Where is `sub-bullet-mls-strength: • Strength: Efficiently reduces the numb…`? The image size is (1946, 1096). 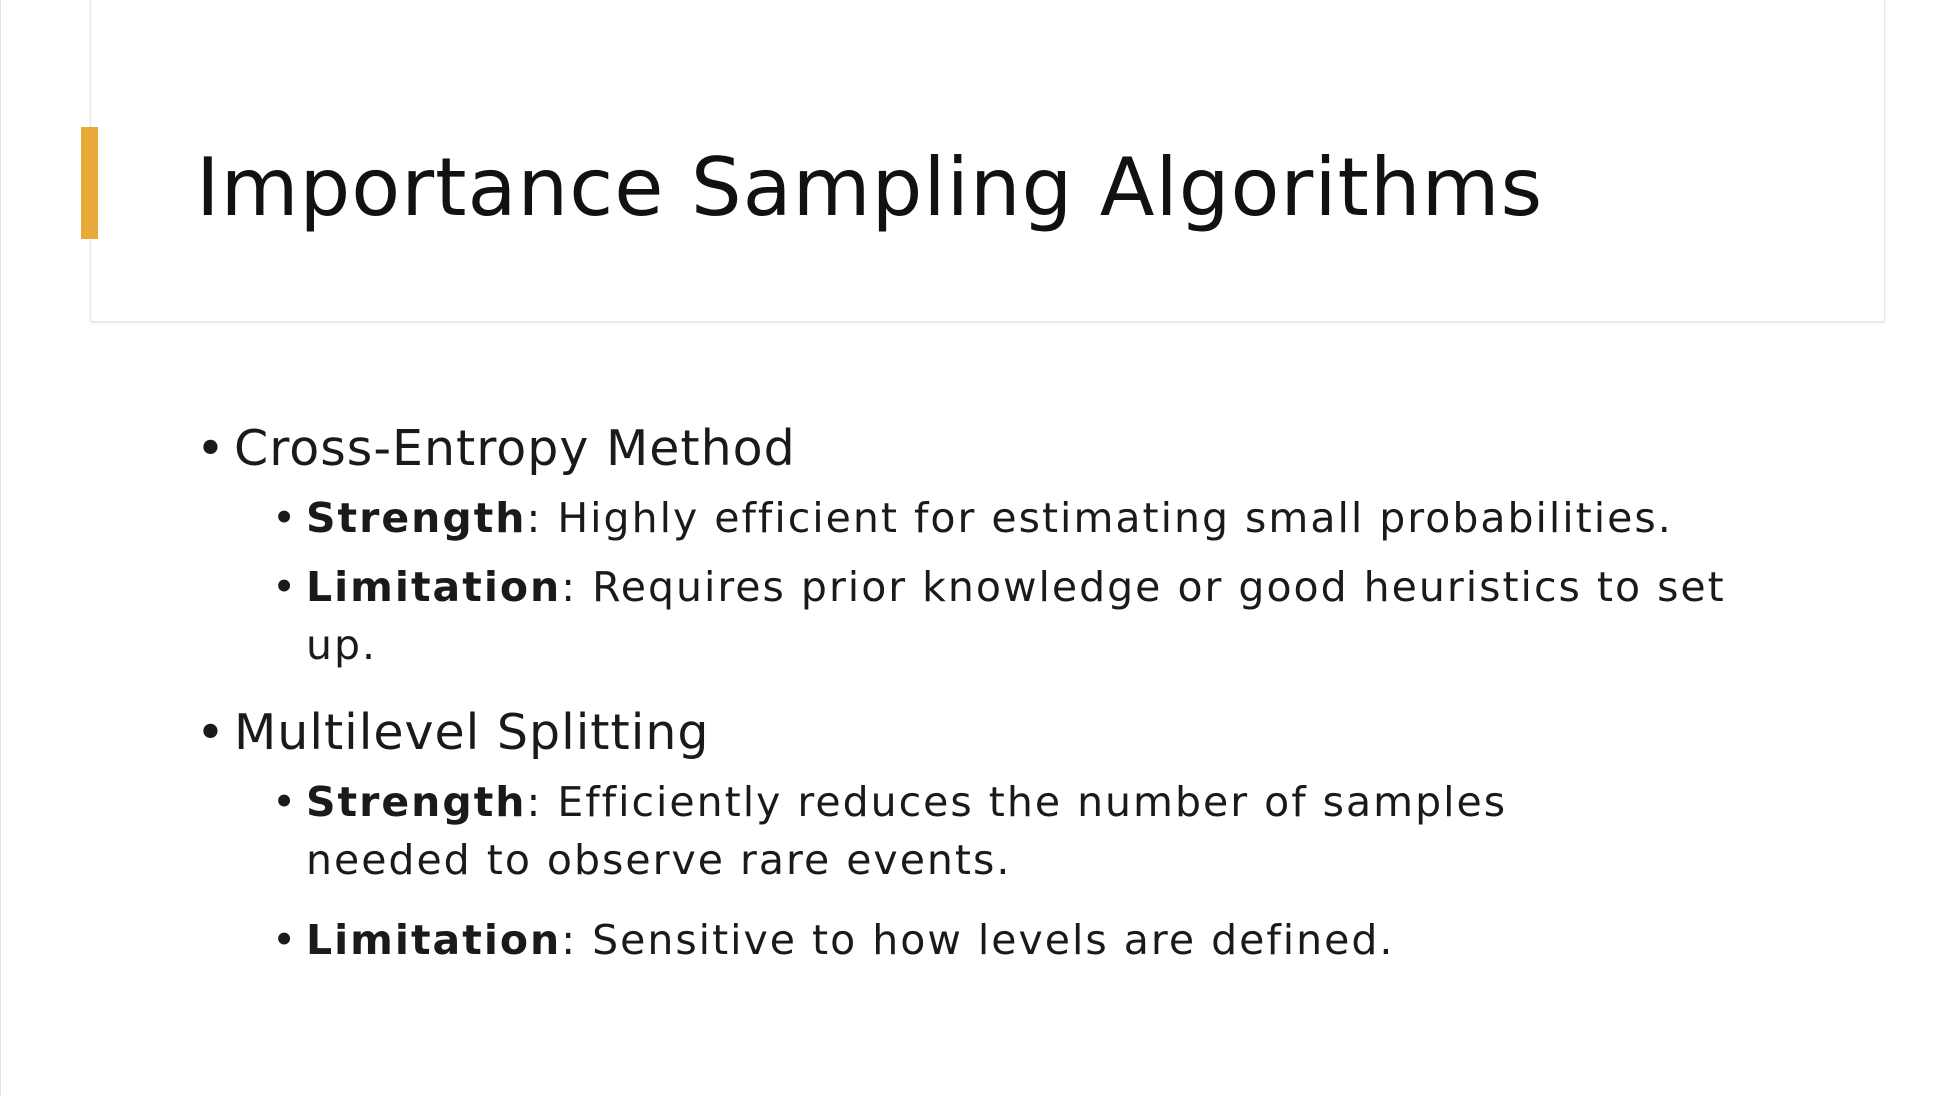
sub-bullet-mls-strength: • Strength: Efficiently reduces the numb… is located at coordinates (954, 831).